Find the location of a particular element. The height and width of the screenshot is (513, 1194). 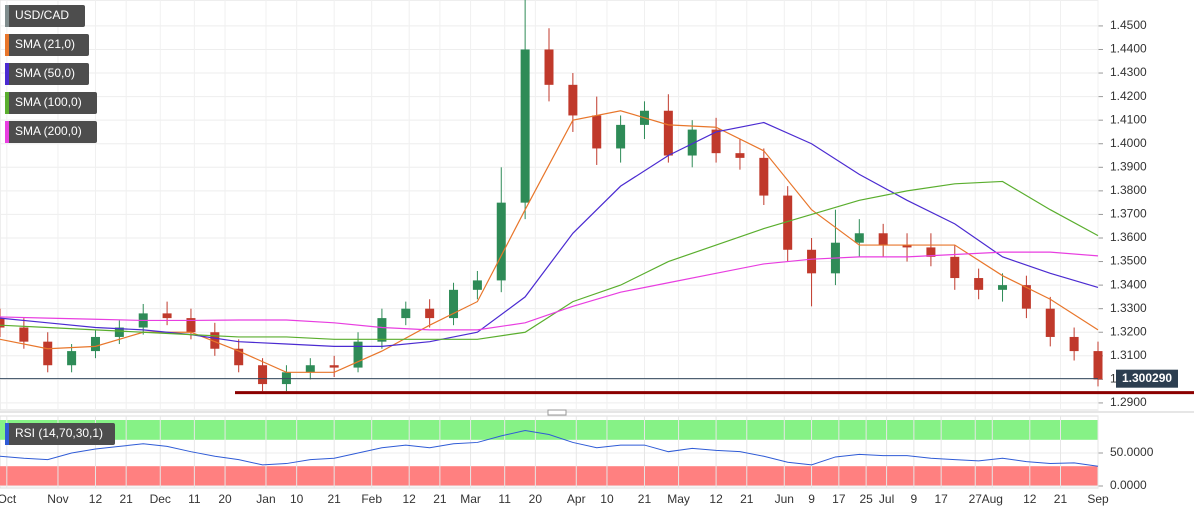

y-tick-label: 1.3300 is located at coordinates (1128, 308).